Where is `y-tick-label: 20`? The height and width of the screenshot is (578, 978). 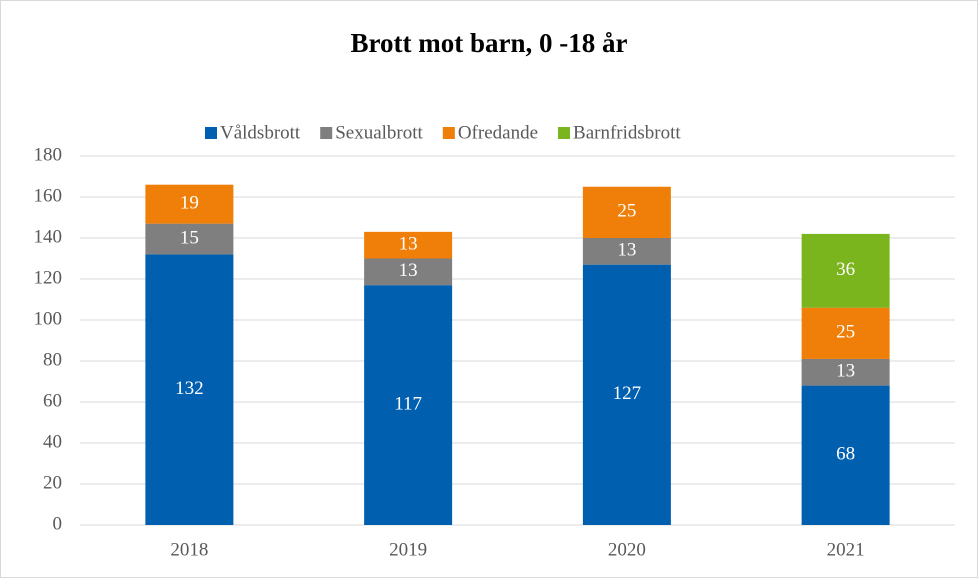
y-tick-label: 20 is located at coordinates (52, 482).